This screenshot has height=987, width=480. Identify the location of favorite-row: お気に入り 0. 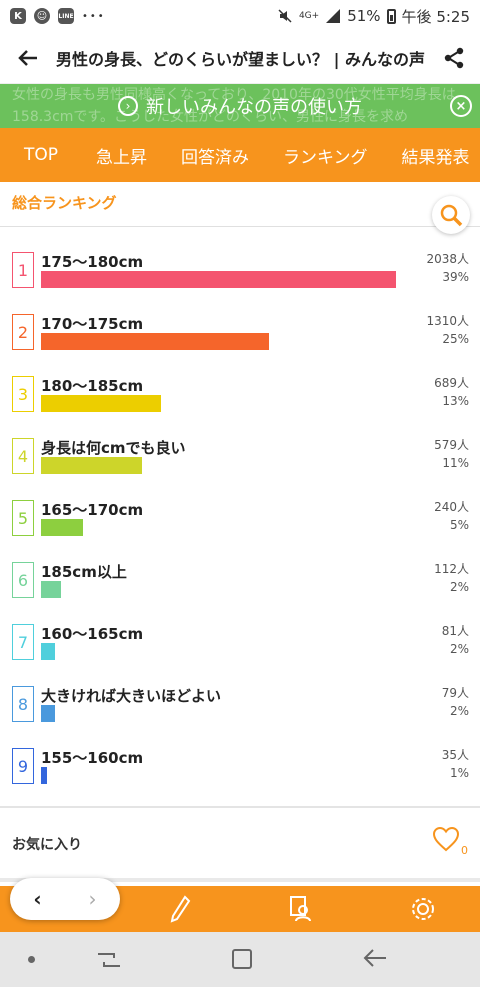
(240, 843).